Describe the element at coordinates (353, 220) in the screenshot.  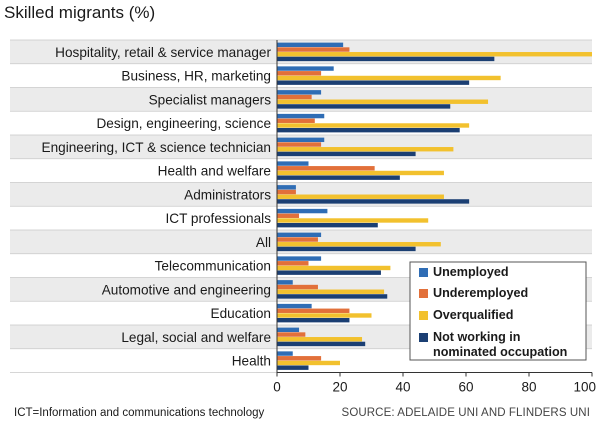
I see `bar-overqualified-ict-professionals` at that location.